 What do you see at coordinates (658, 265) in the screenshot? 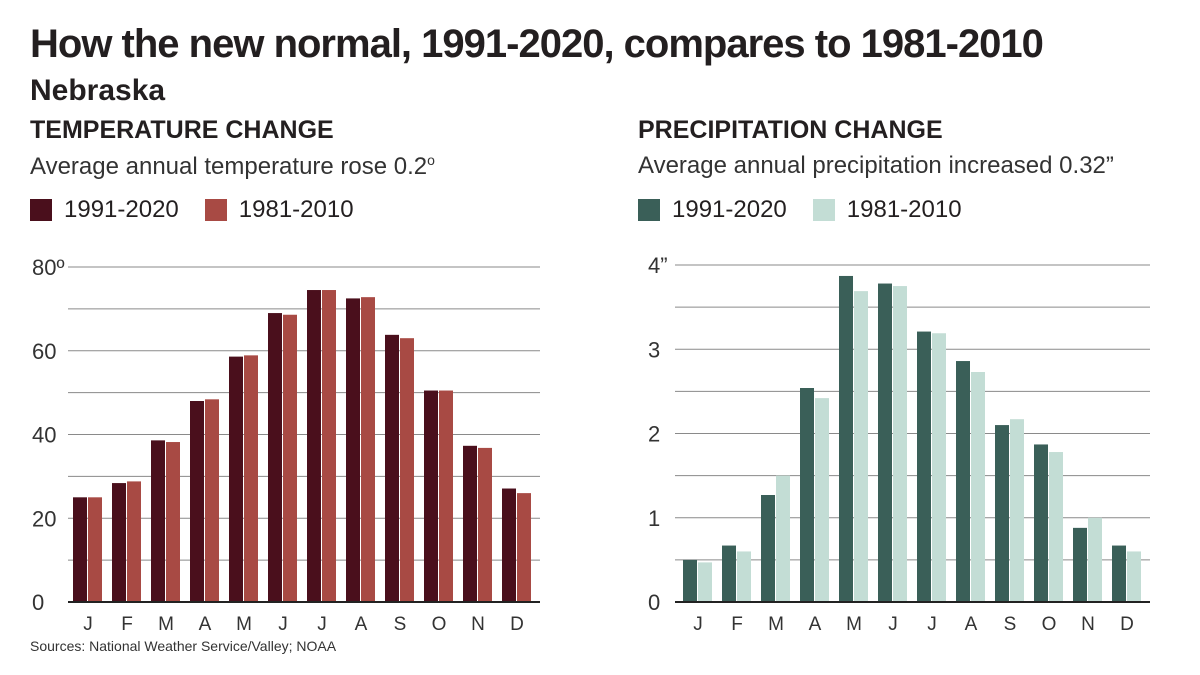
I see `y-tick-label: 4”` at bounding box center [658, 265].